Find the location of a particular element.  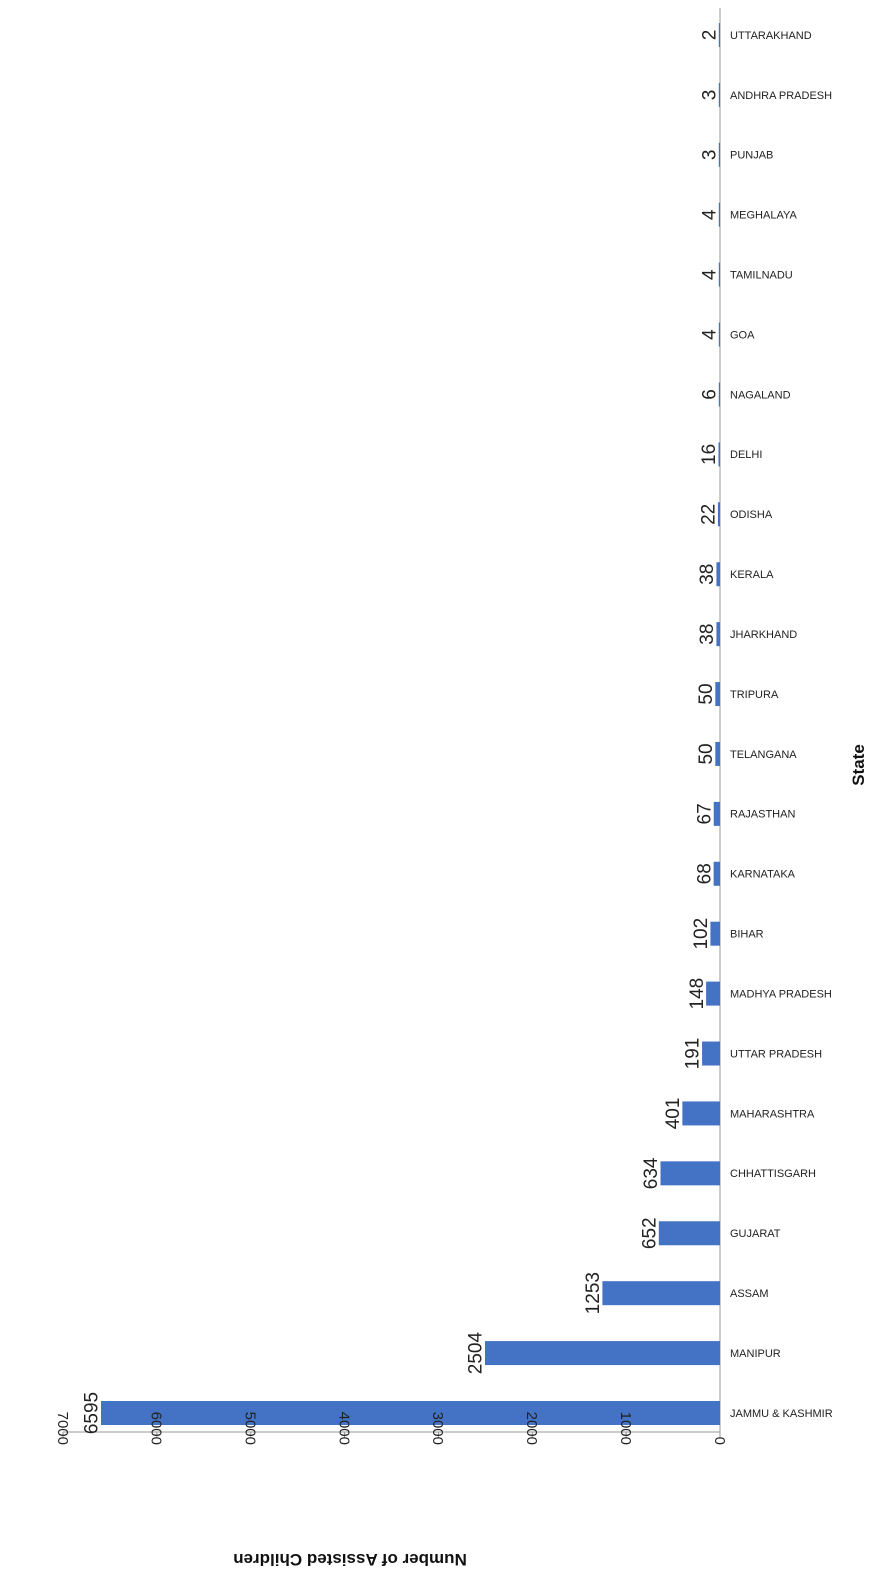

category-label: MADHYA PRADESH is located at coordinates (781, 994).